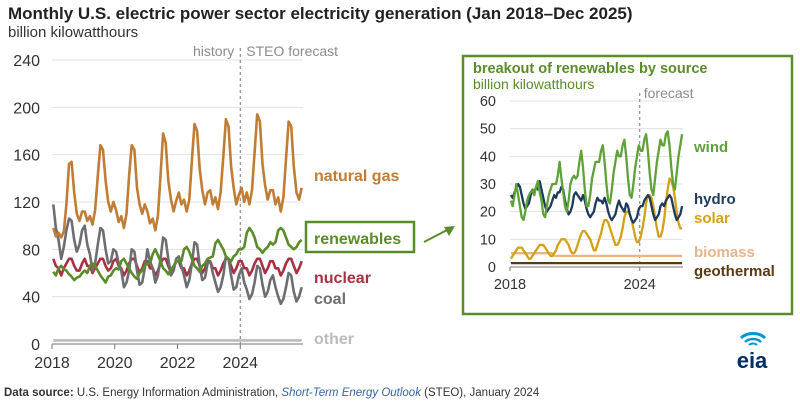  Describe the element at coordinates (449, 231) in the screenshot. I see `callout-arrowhead` at that location.